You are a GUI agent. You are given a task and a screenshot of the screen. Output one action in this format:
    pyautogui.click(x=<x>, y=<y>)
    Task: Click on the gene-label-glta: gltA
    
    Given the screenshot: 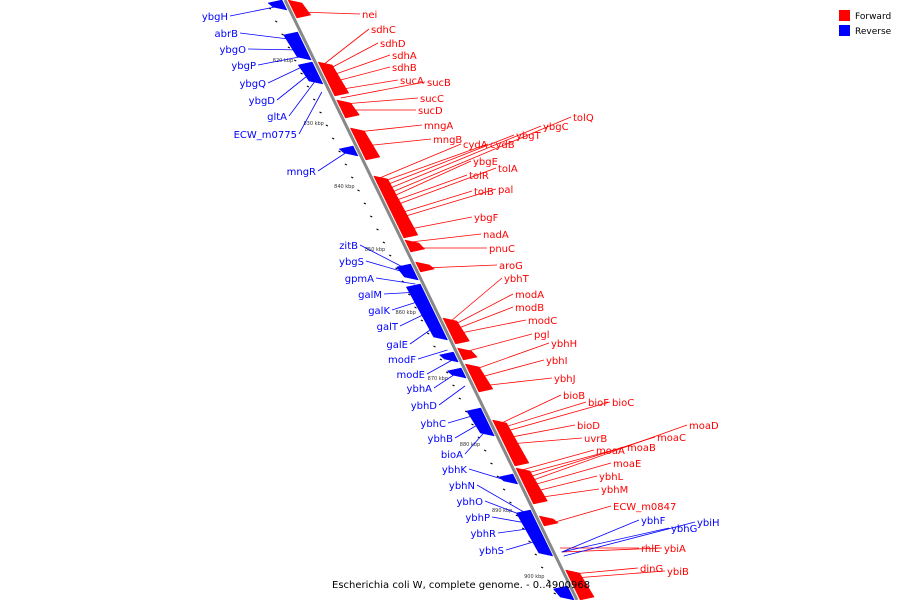 What is the action you would take?
    pyautogui.click(x=277, y=117)
    